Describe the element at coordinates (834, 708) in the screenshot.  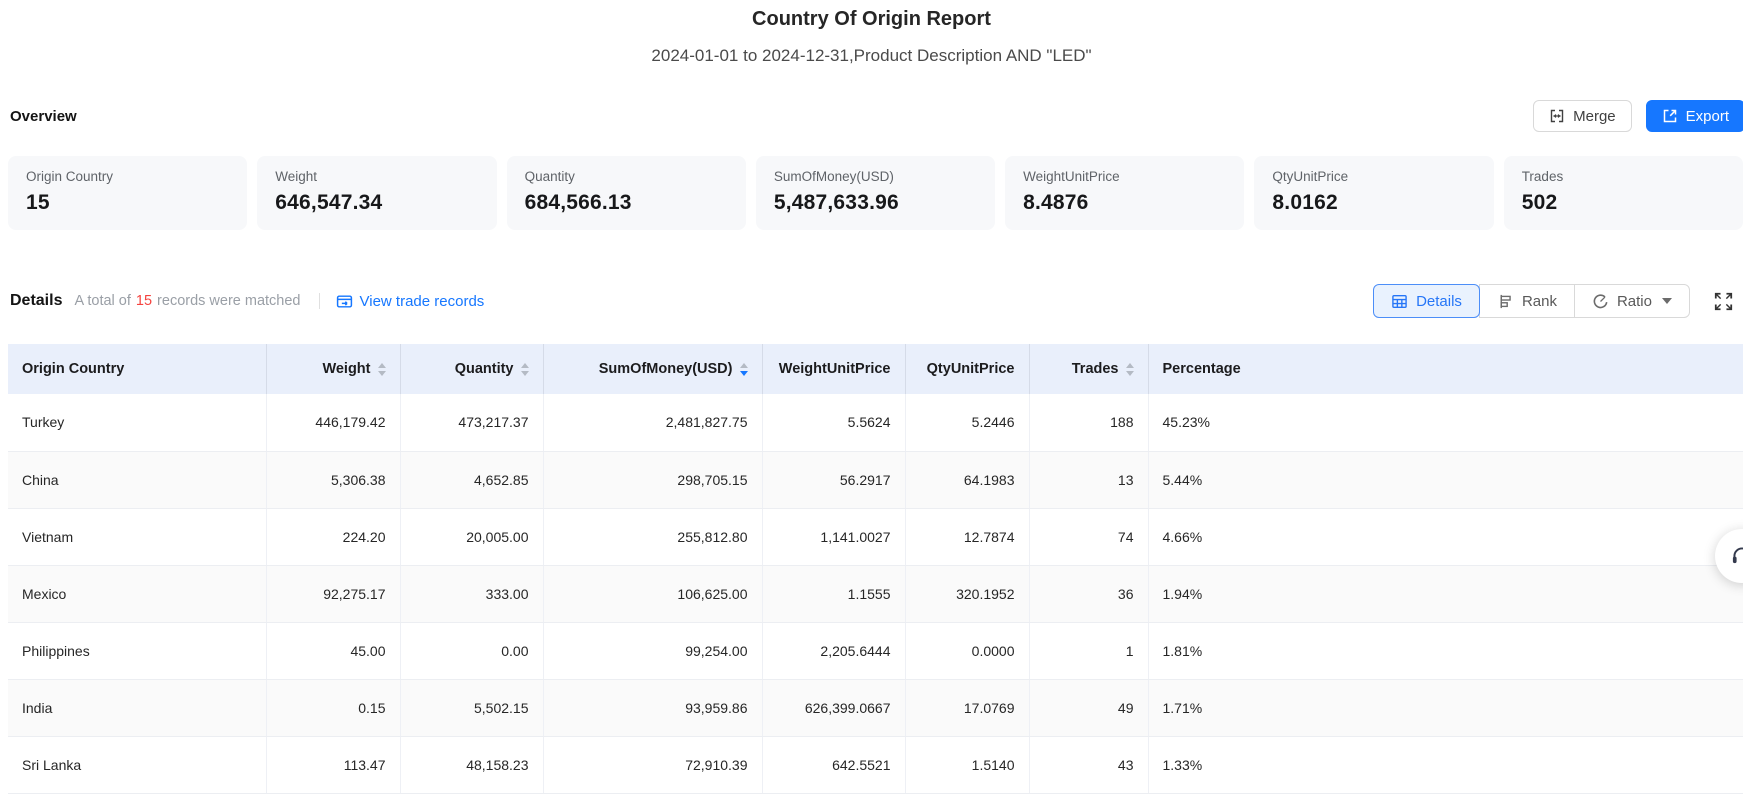
I see `cell-weightunitprice: 626,399.0667` at that location.